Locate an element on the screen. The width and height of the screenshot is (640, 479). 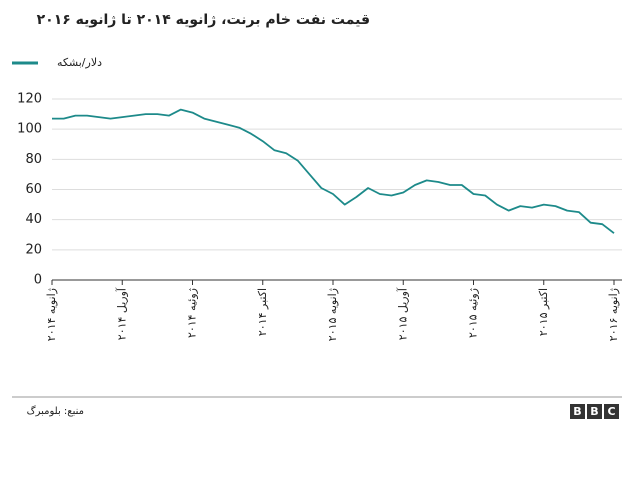
x-tick-label: ژانویه ۲۰۱۴ is located at coordinates (51, 314).